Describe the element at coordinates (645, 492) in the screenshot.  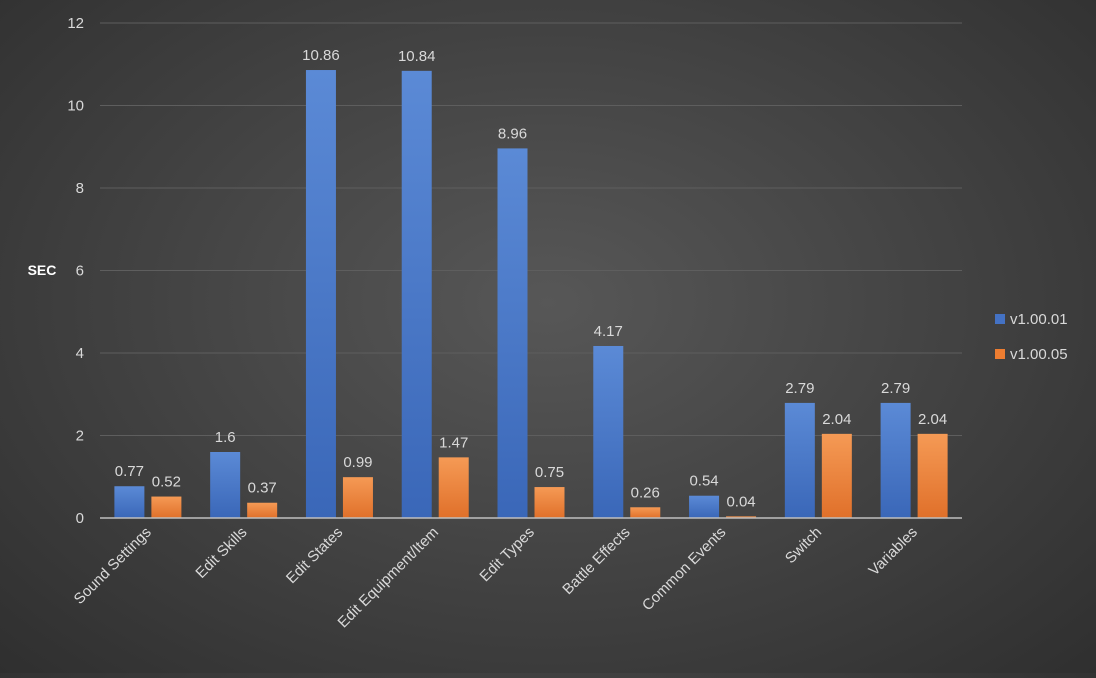
I see `data-label: 0.26` at that location.